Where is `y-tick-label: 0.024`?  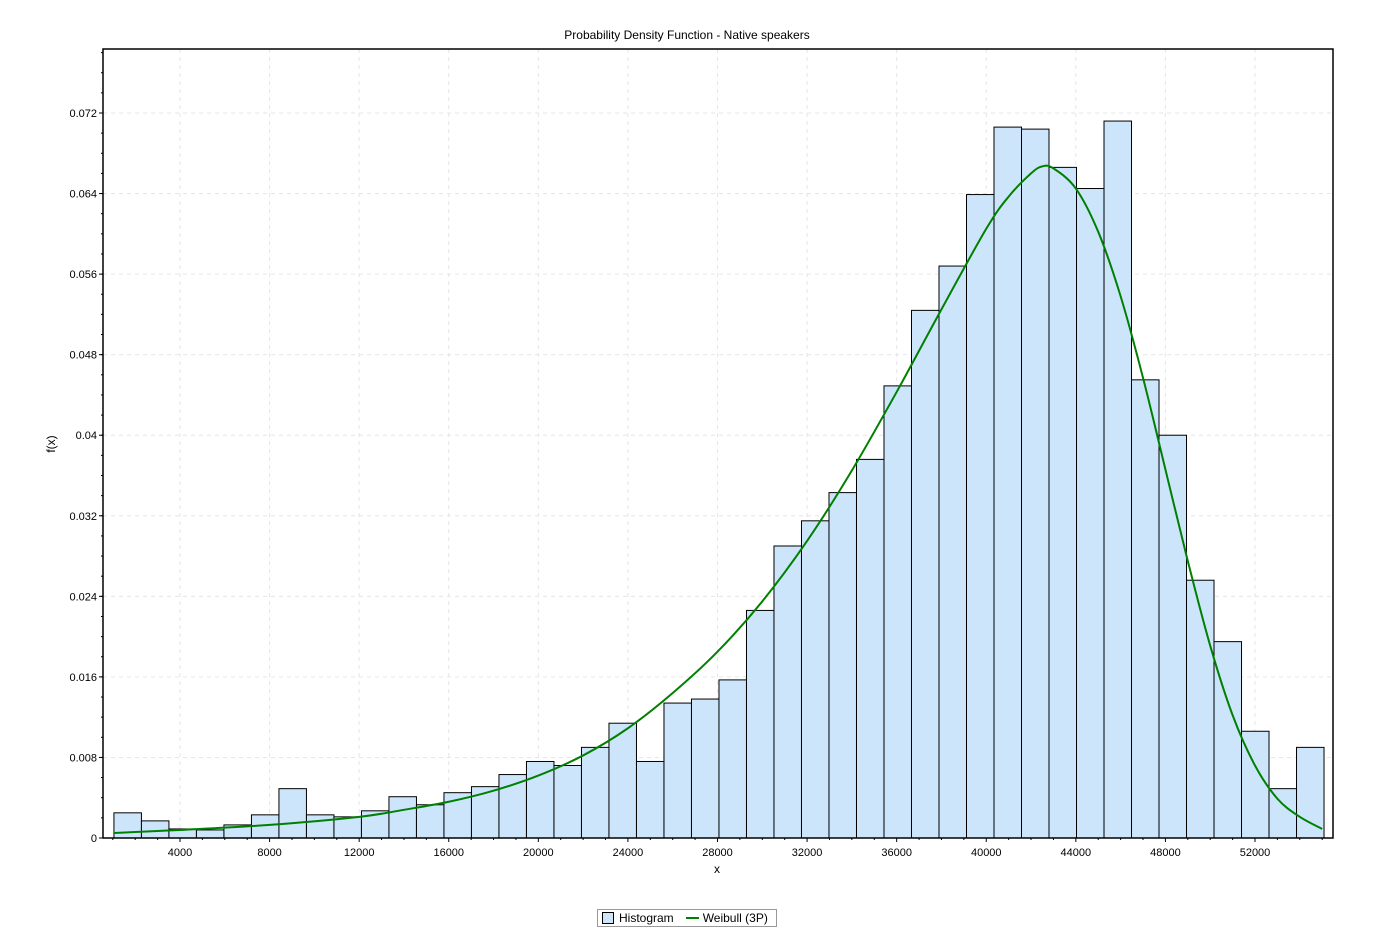
y-tick-label: 0.024 is located at coordinates (83, 597).